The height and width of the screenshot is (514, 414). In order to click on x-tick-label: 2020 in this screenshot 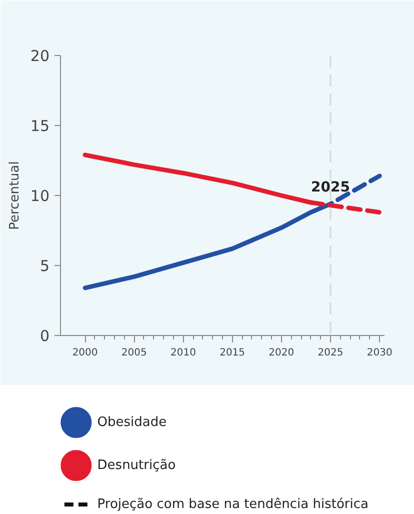, I will do `click(281, 353)`.